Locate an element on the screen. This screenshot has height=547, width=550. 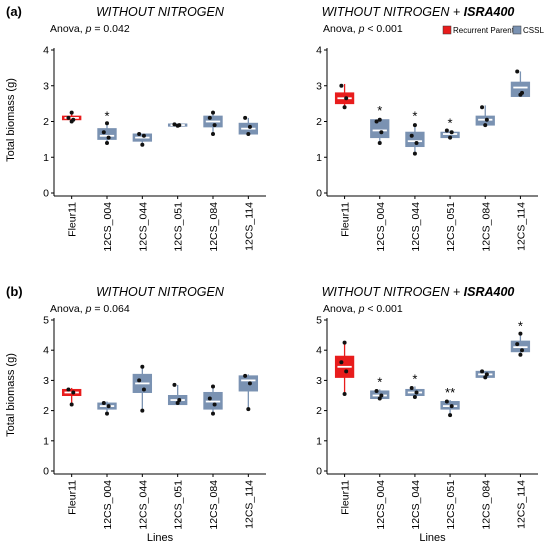
panel-label-a: (a) is located at coordinates (14, 11).